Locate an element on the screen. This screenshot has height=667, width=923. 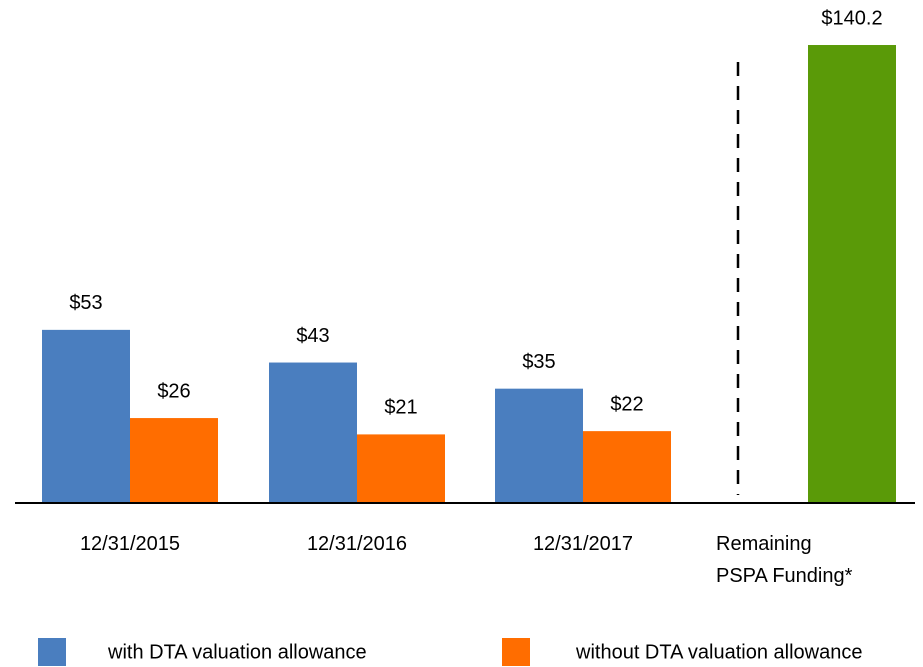
legend-label: without DTA valuation allowance is located at coordinates (718, 652).